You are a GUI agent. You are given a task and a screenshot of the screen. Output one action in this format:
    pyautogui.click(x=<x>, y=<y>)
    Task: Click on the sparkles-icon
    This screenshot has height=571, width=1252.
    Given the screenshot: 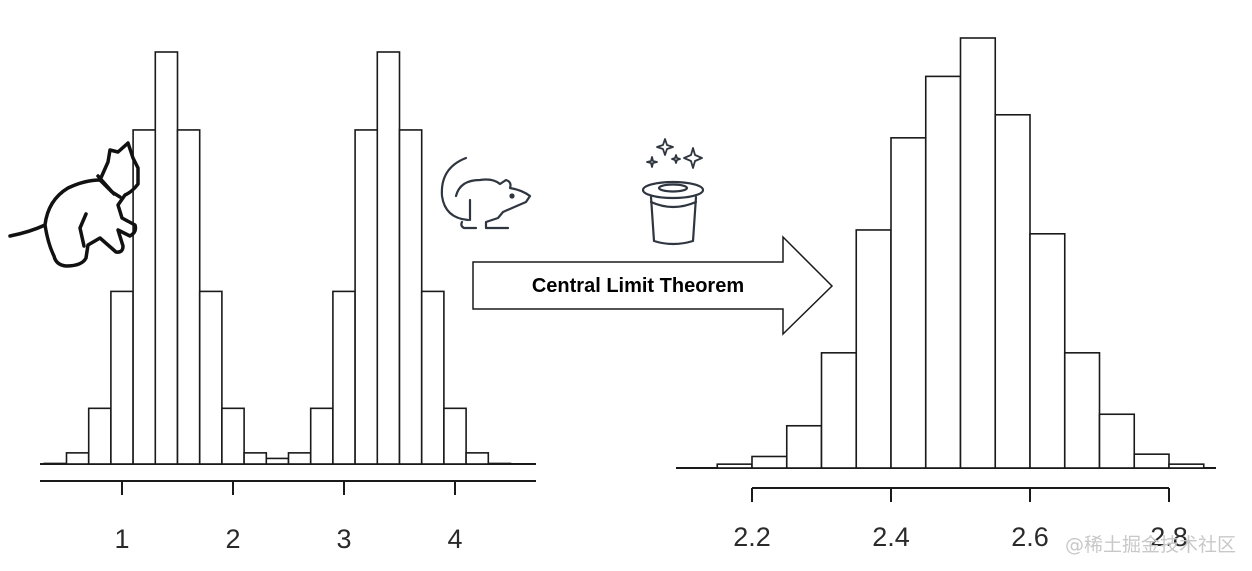 What is the action you would take?
    pyautogui.click(x=674, y=153)
    